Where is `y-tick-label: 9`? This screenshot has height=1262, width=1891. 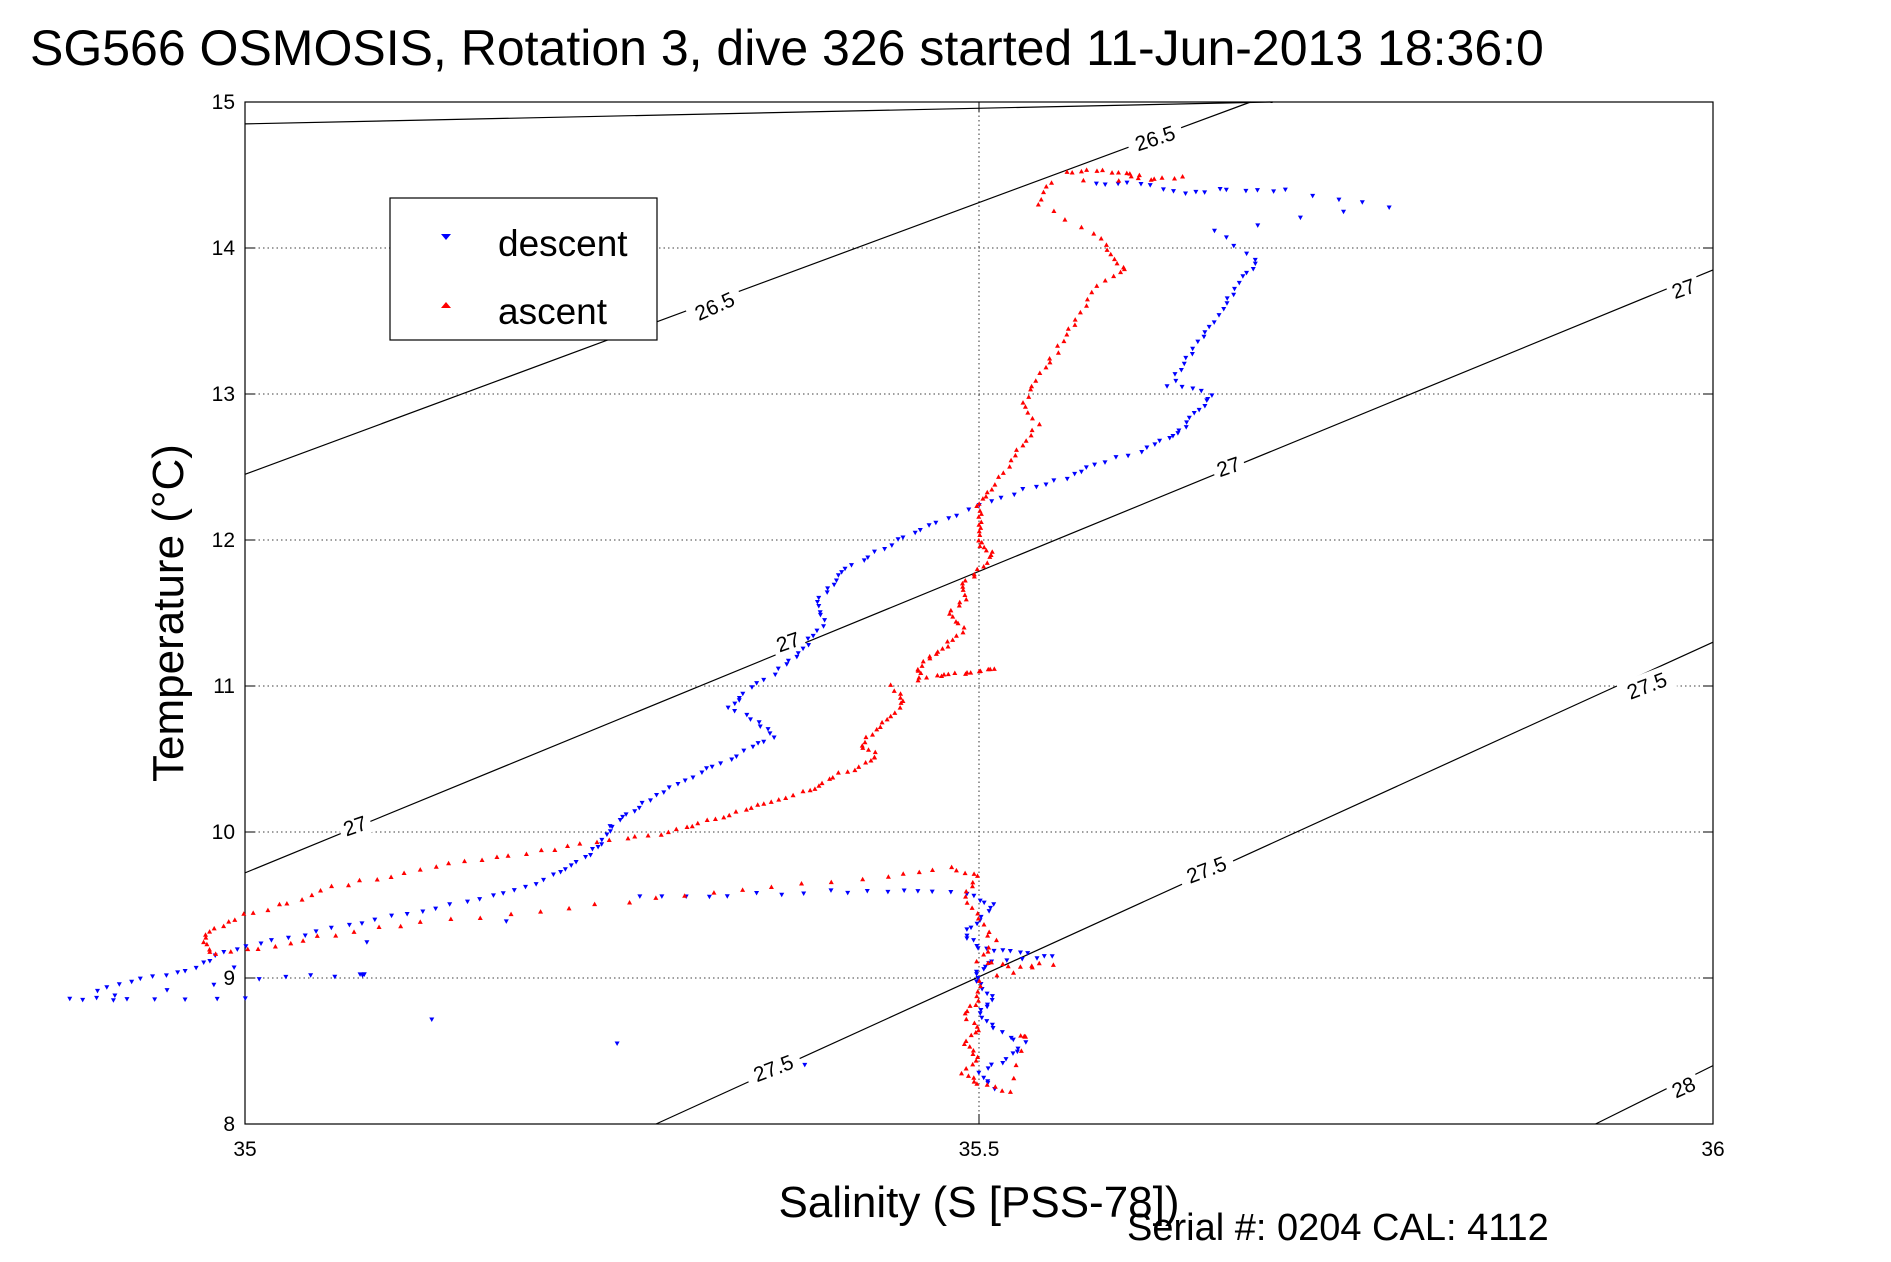 y-tick-label: 9 is located at coordinates (229, 978).